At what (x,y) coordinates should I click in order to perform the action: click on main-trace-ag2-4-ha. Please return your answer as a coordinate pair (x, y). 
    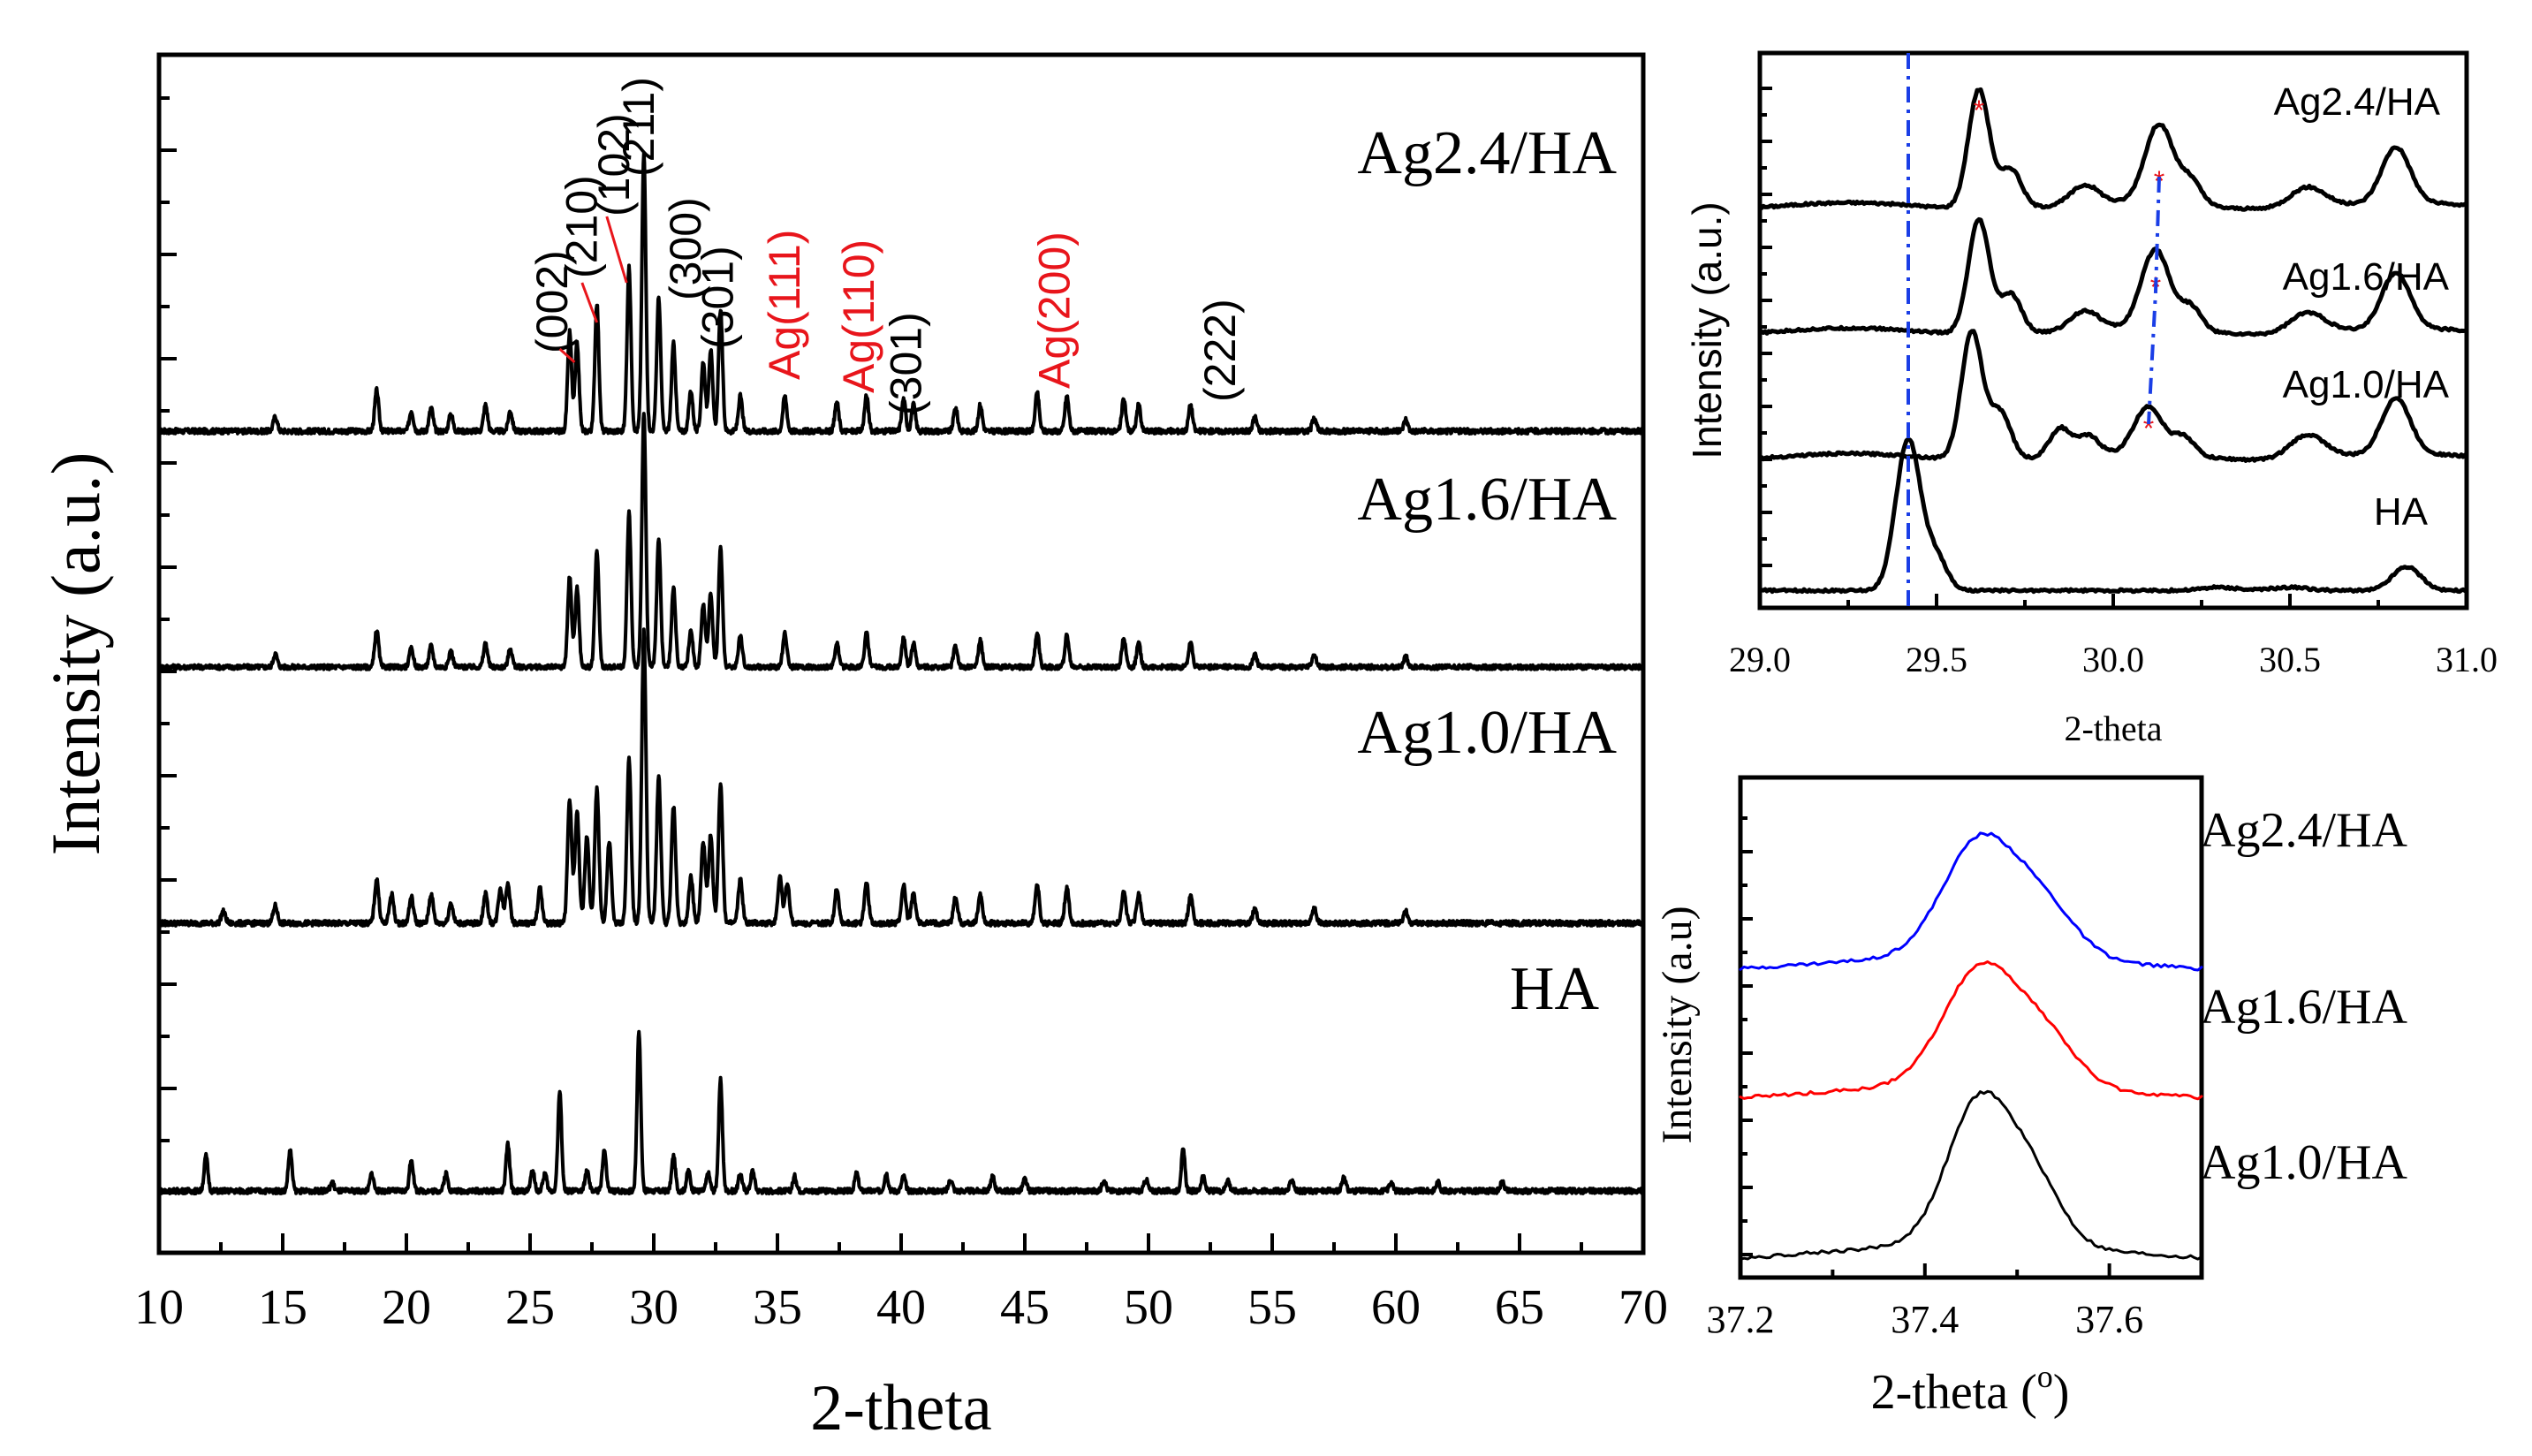
    Looking at the image, I should click on (901, 293).